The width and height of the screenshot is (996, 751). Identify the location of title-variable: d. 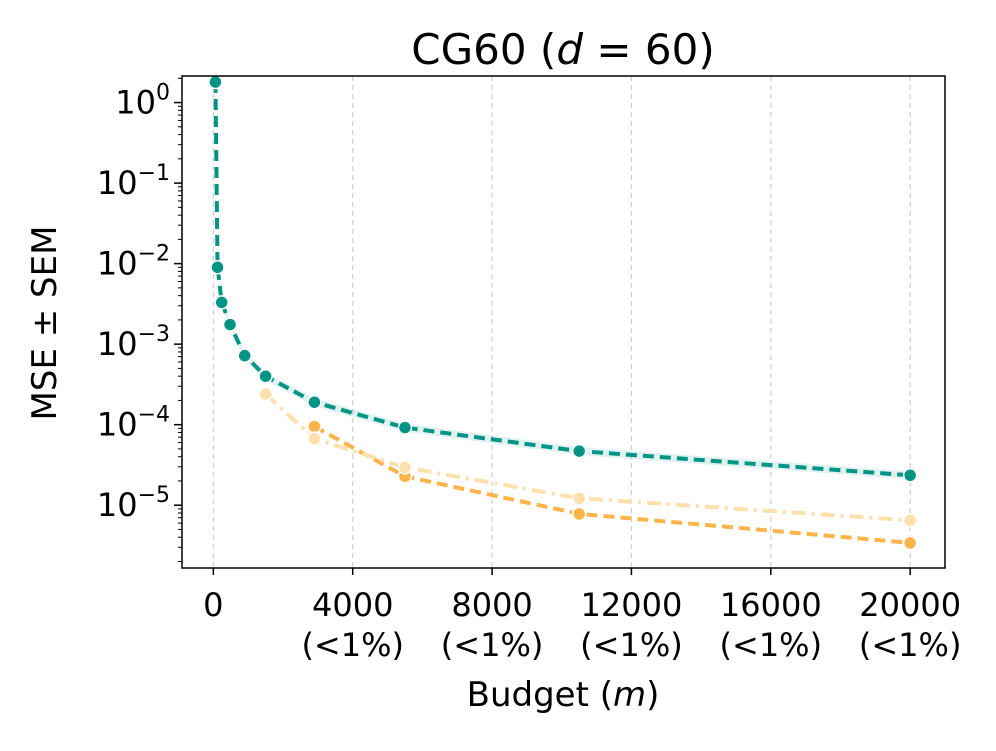
(569, 49).